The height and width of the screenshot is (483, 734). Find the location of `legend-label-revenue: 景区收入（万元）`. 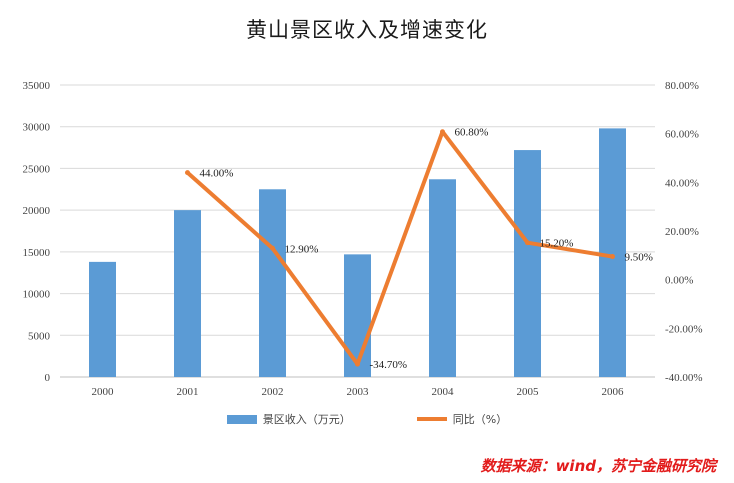

legend-label-revenue: 景区收入（万元） is located at coordinates (306, 419).